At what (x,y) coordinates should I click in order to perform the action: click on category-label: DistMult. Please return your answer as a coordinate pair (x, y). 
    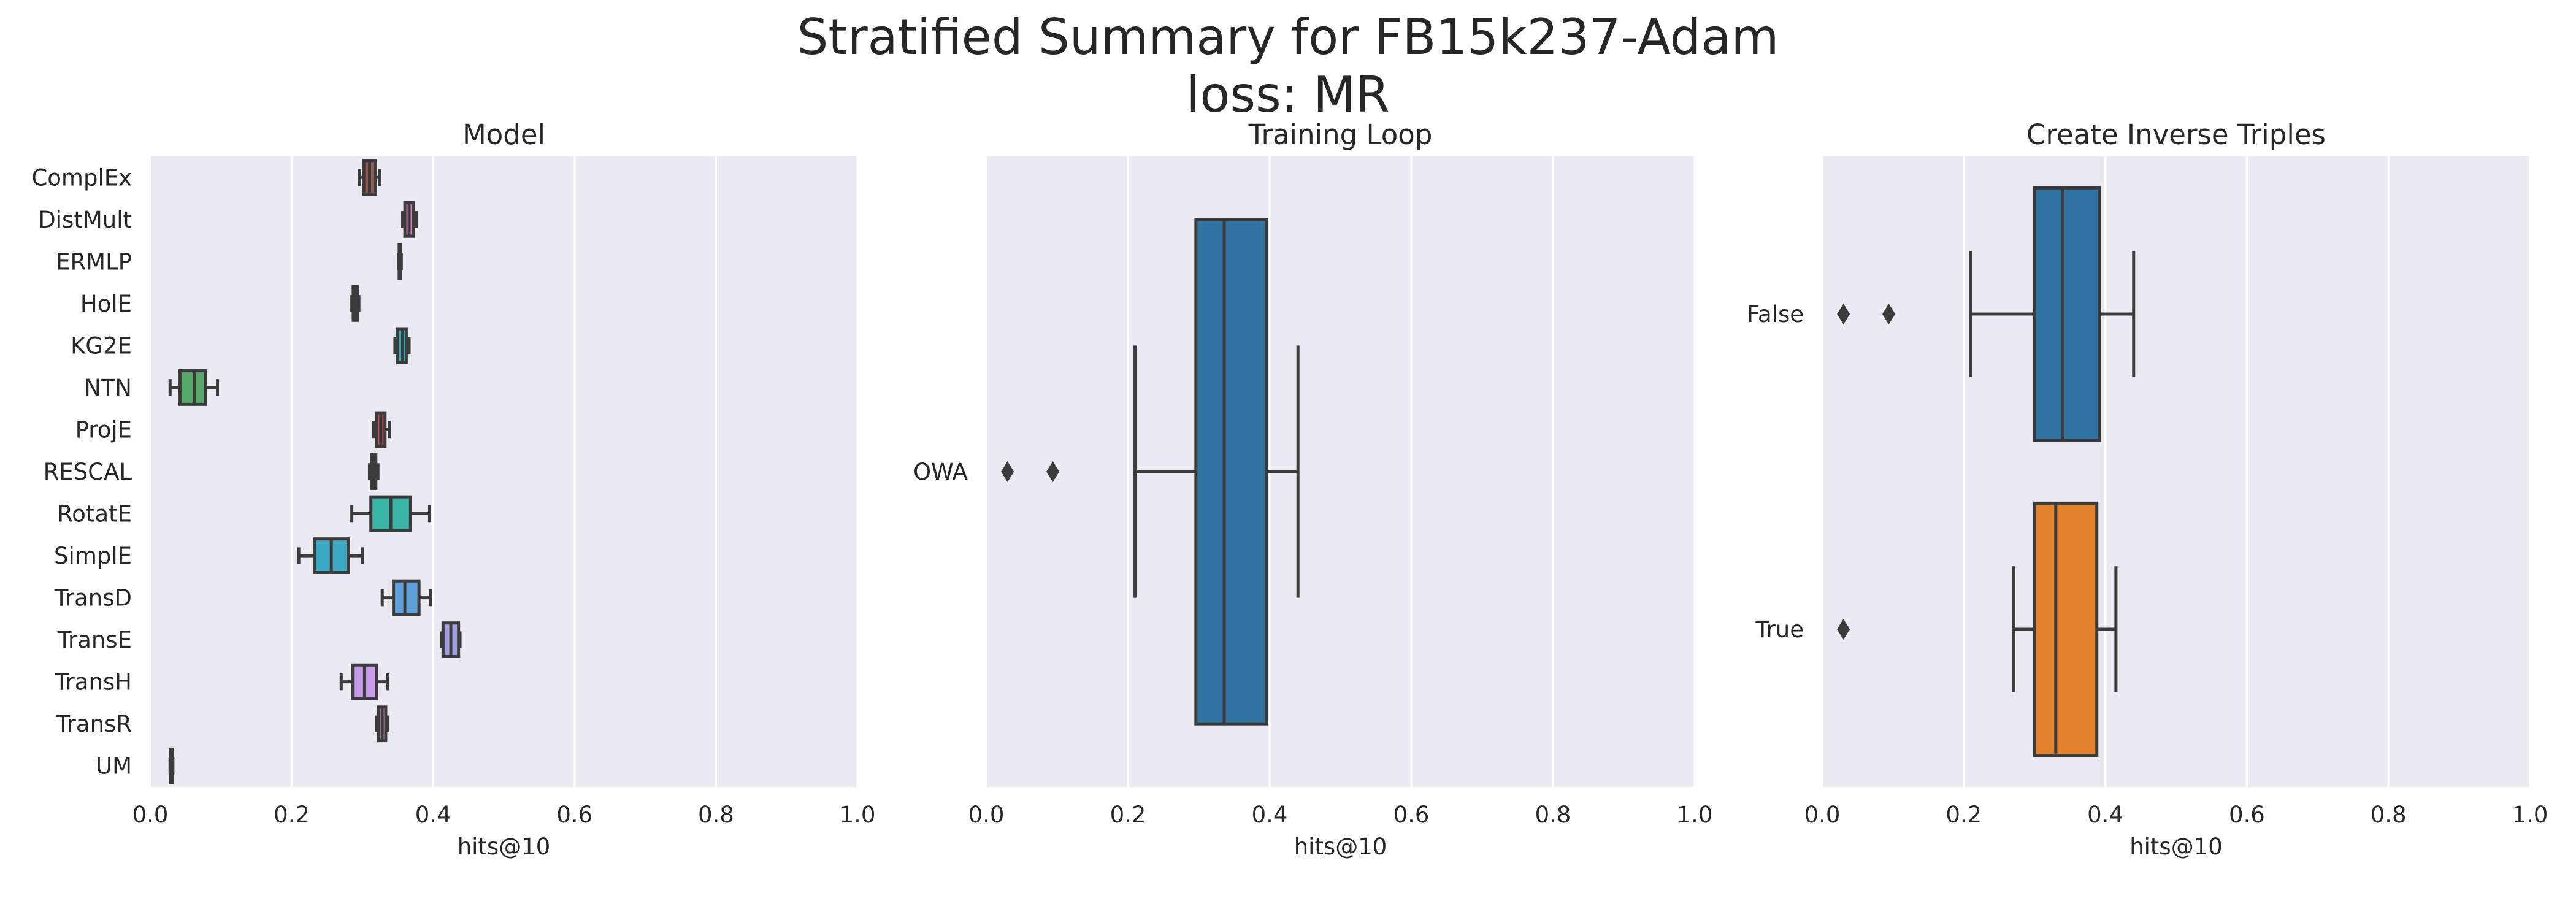
    Looking at the image, I should click on (85, 220).